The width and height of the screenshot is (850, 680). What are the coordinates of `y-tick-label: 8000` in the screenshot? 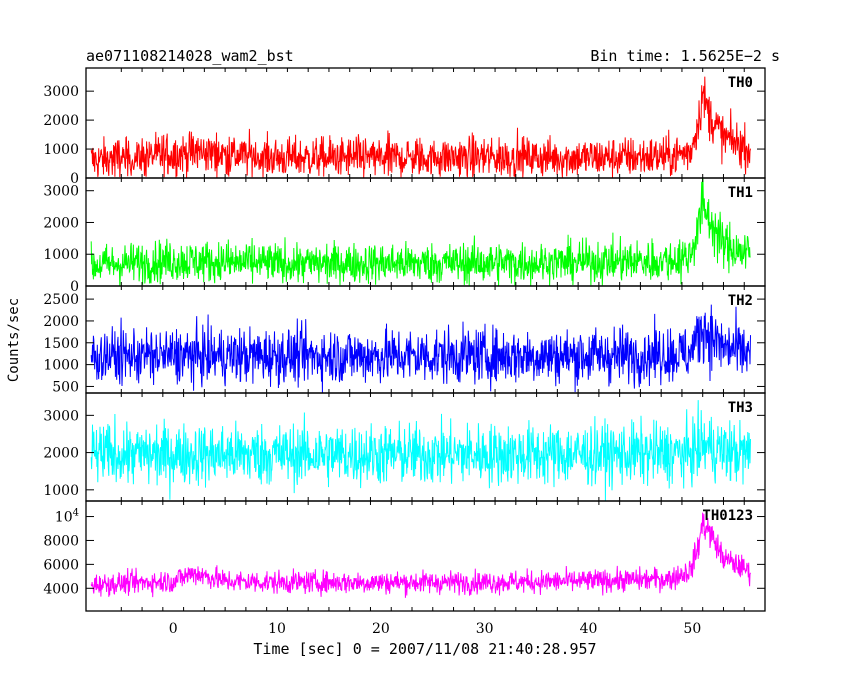 It's located at (61, 541).